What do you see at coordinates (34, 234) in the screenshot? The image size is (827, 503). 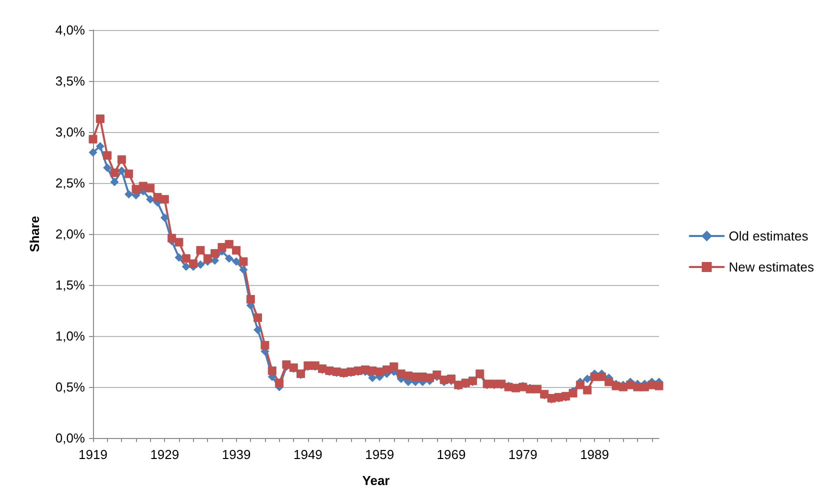 I see `y-axis-title: Share` at bounding box center [34, 234].